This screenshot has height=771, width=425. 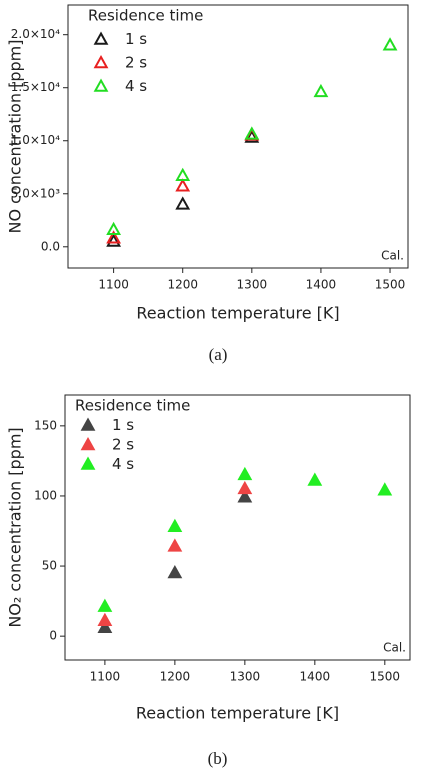 I want to click on caption: (a), so click(x=218, y=354).